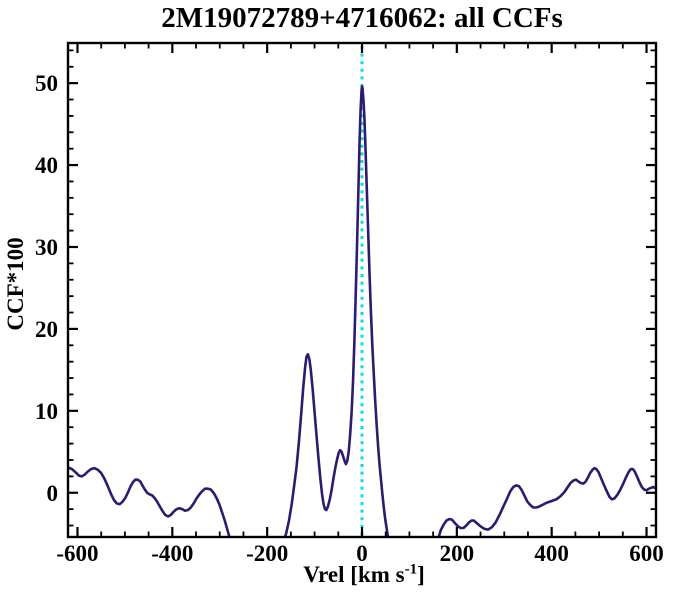 This screenshot has height=600, width=675. I want to click on x-tick-labels: -600 -400 -200 0 200 400 600, so click(359, 553).